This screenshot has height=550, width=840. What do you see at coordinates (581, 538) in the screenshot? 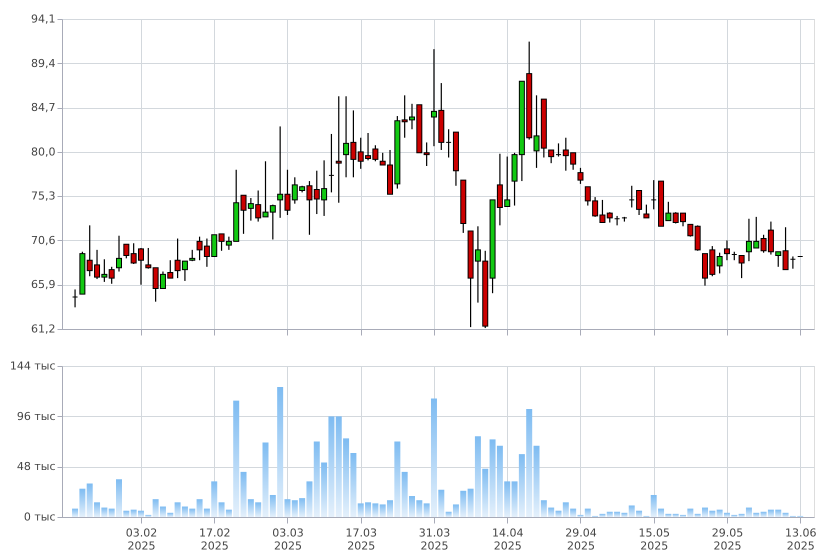
I see `x-tick-label: 29.04 2025` at bounding box center [581, 538].